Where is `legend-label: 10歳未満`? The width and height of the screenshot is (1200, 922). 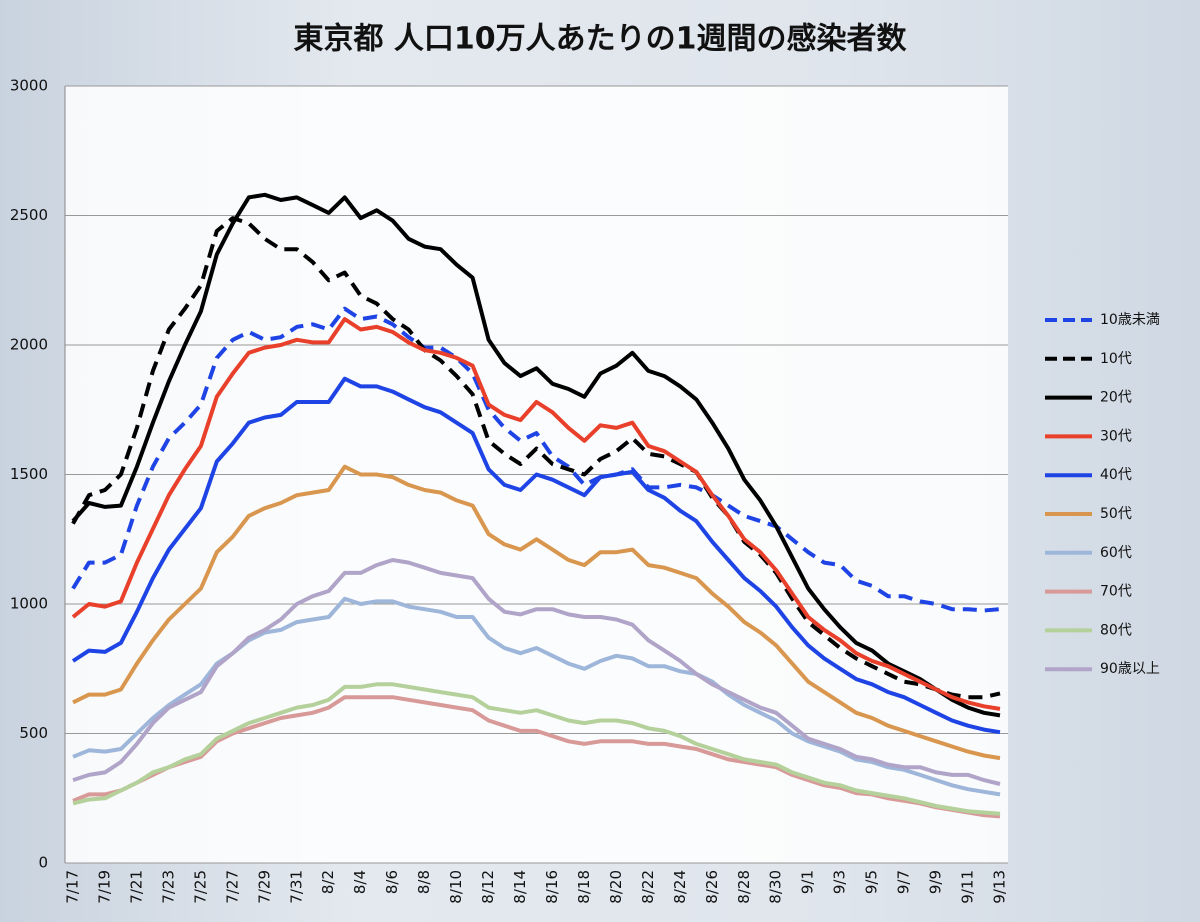
legend-label: 10歳未満 is located at coordinates (1130, 320).